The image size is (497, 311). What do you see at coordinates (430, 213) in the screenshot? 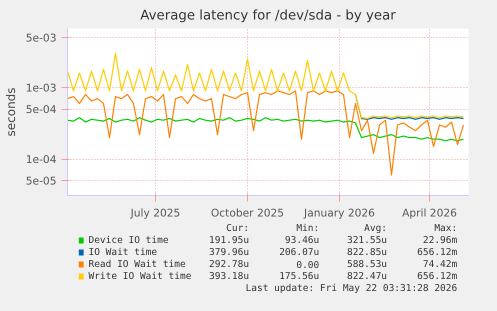
I see `x-tick-label: April 2026` at bounding box center [430, 213].